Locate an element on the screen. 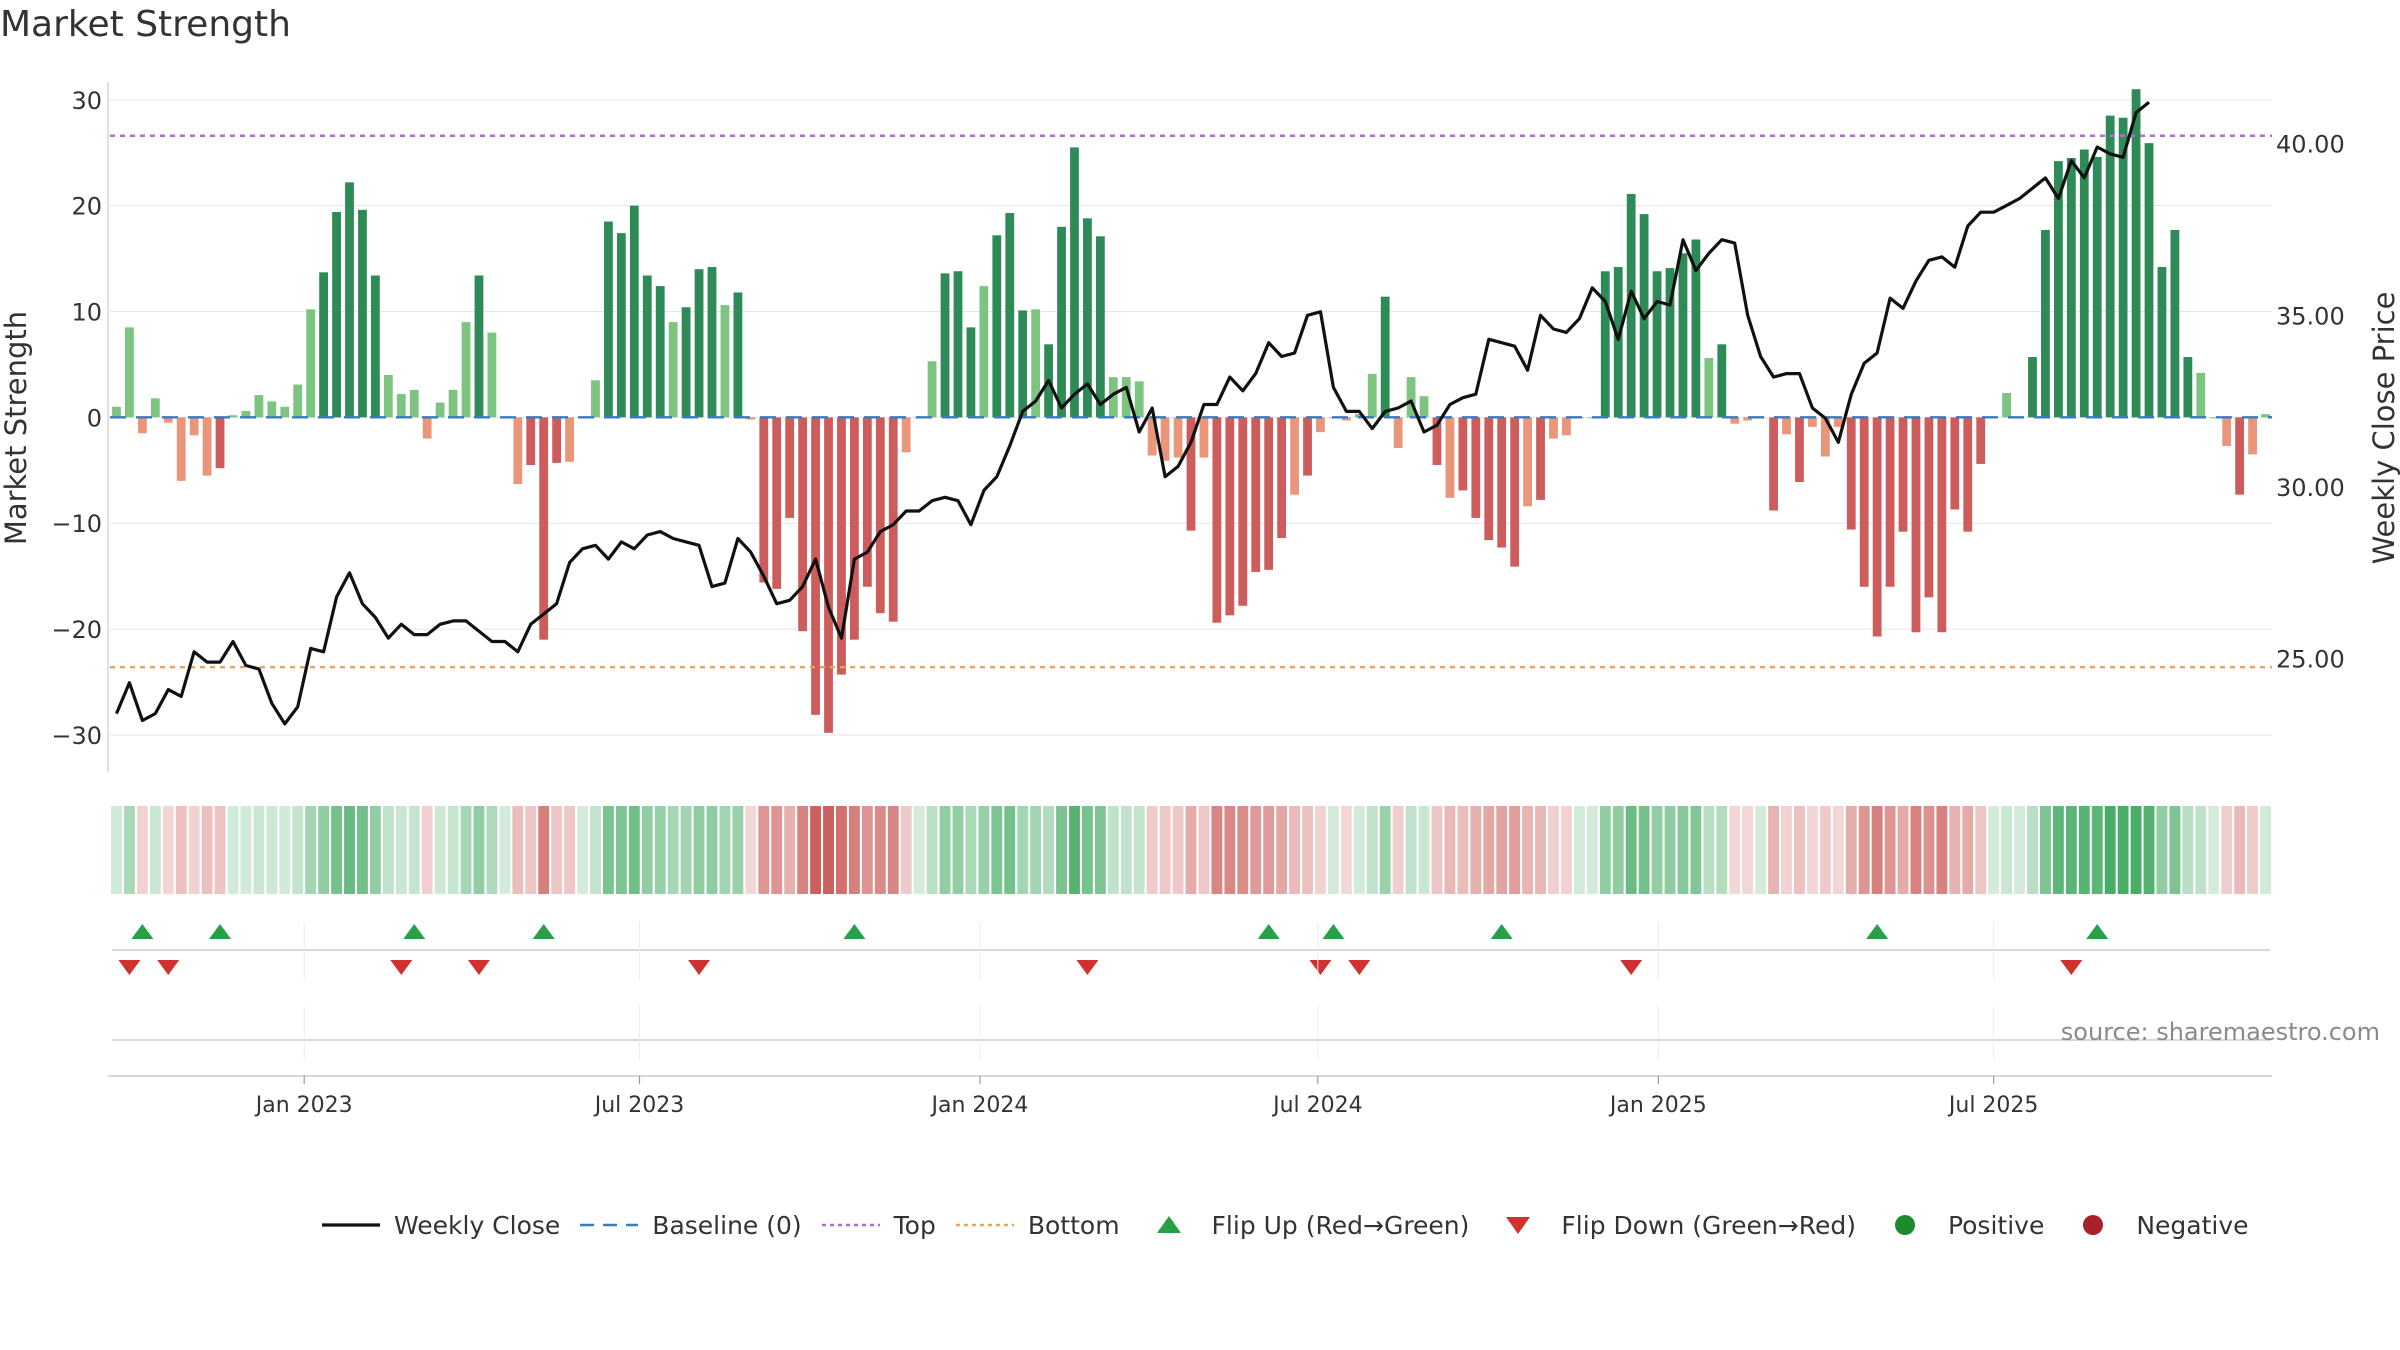 The width and height of the screenshot is (2400, 1350). y-left-tick-label: 30 is located at coordinates (86, 101).